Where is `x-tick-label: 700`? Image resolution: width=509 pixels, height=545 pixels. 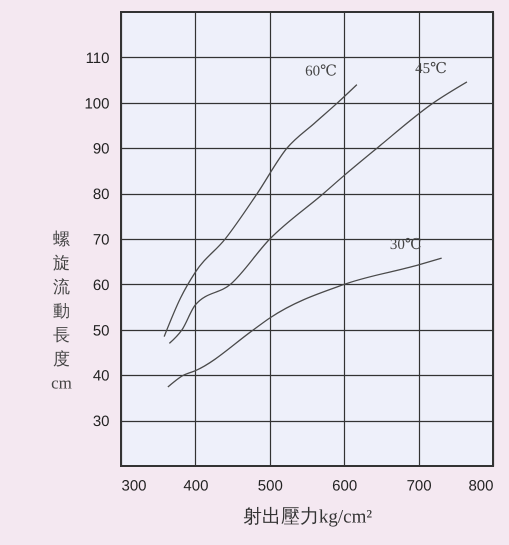 x-tick-label: 700 is located at coordinates (419, 486).